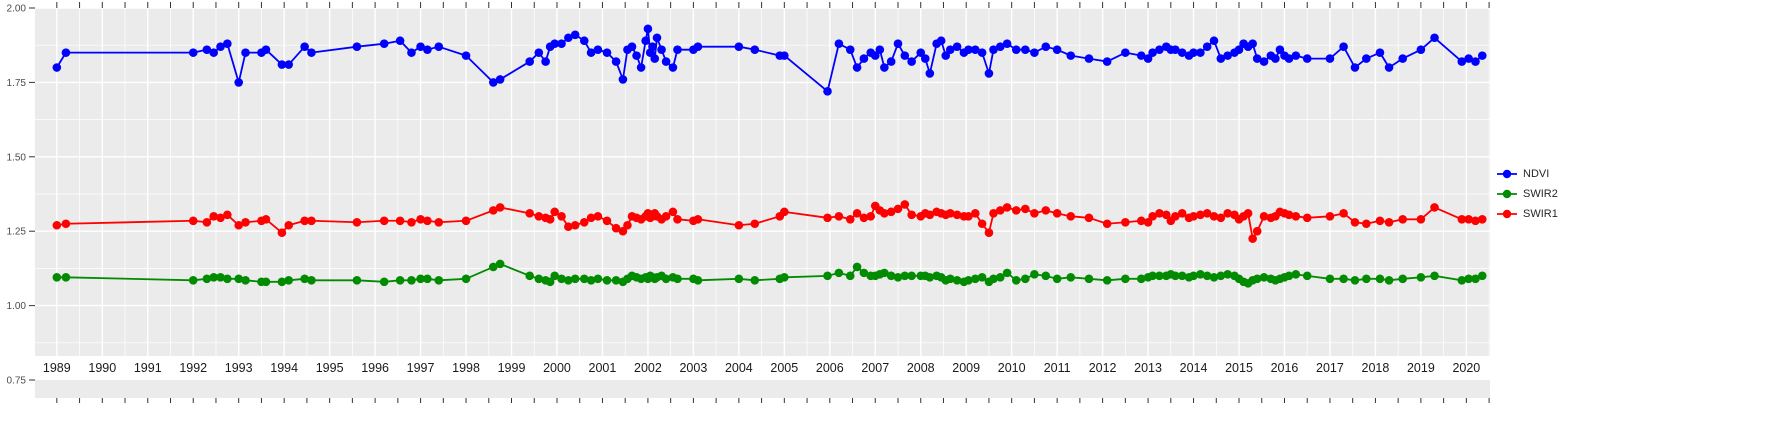 The image size is (1773, 442). I want to click on y-tick-label: 1.25, so click(17, 232).